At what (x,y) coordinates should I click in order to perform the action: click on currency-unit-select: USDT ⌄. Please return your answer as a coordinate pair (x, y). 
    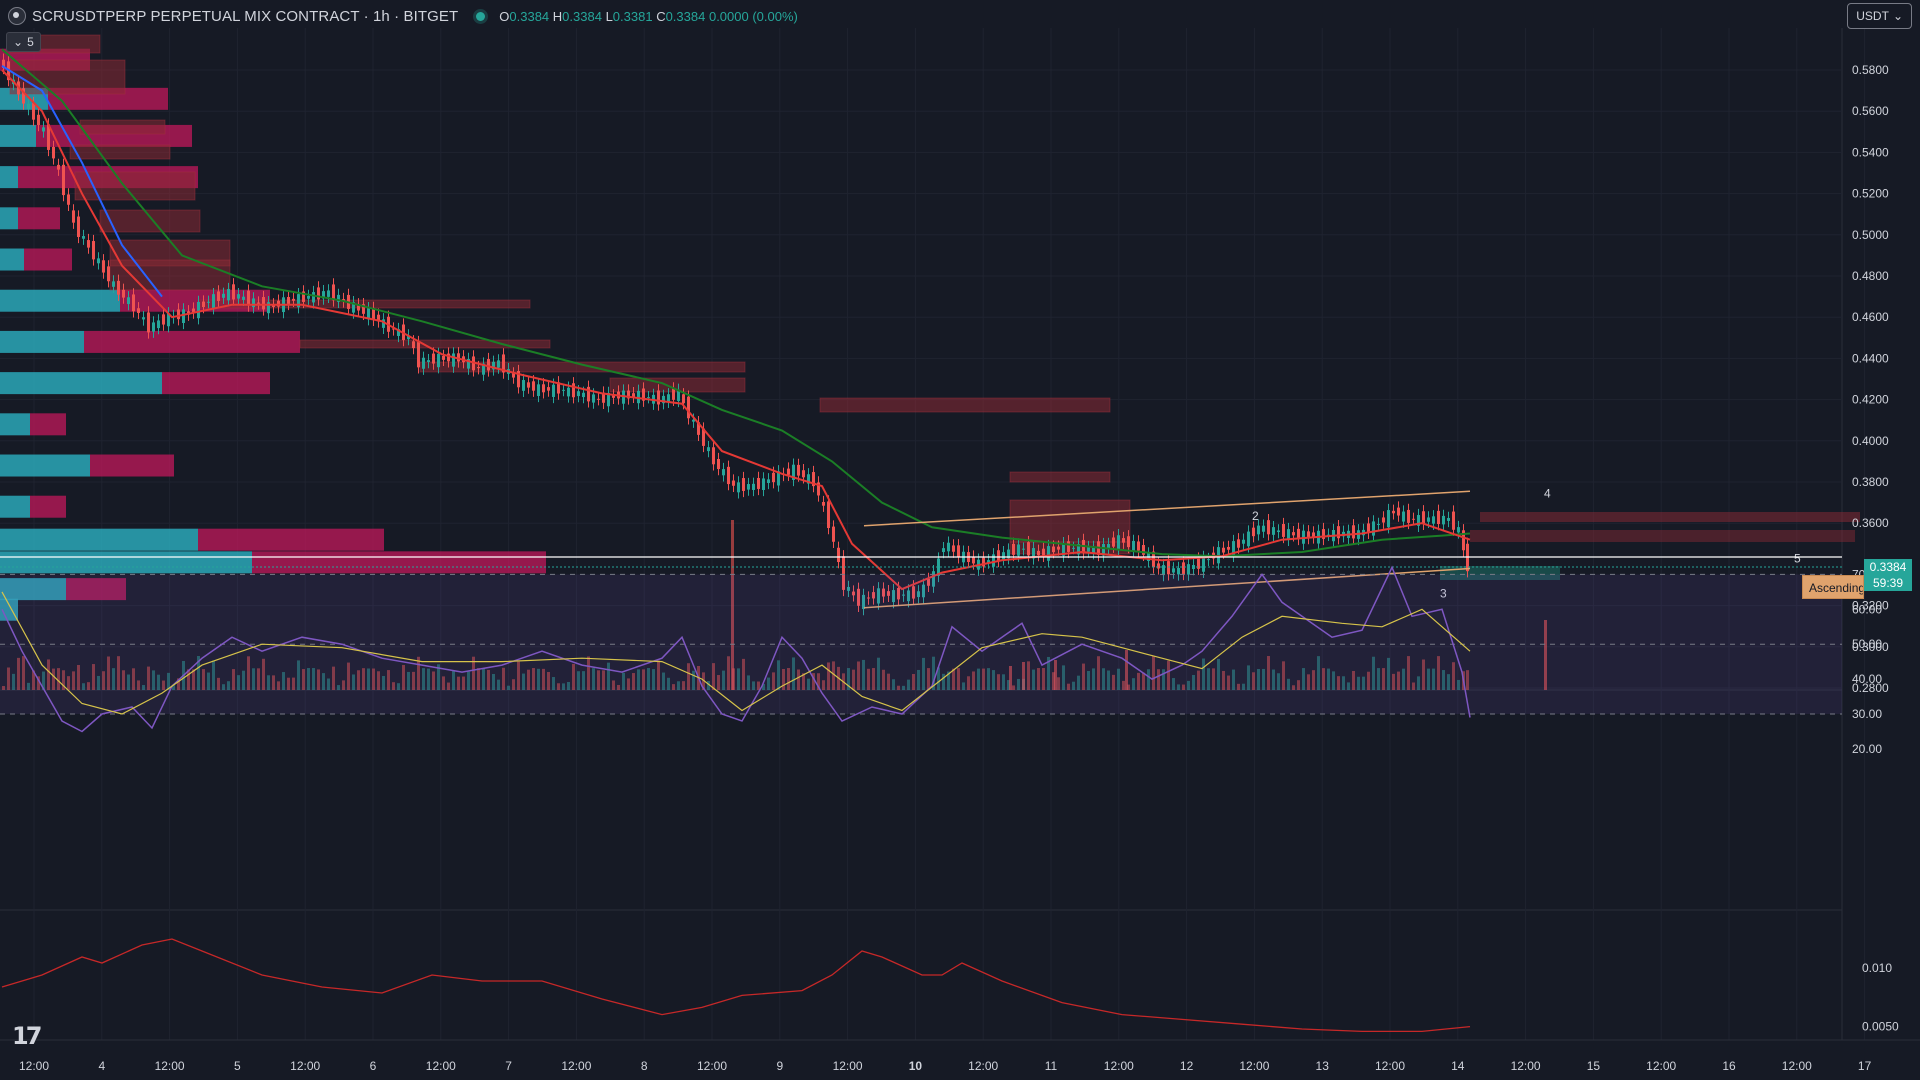
    Looking at the image, I should click on (1879, 16).